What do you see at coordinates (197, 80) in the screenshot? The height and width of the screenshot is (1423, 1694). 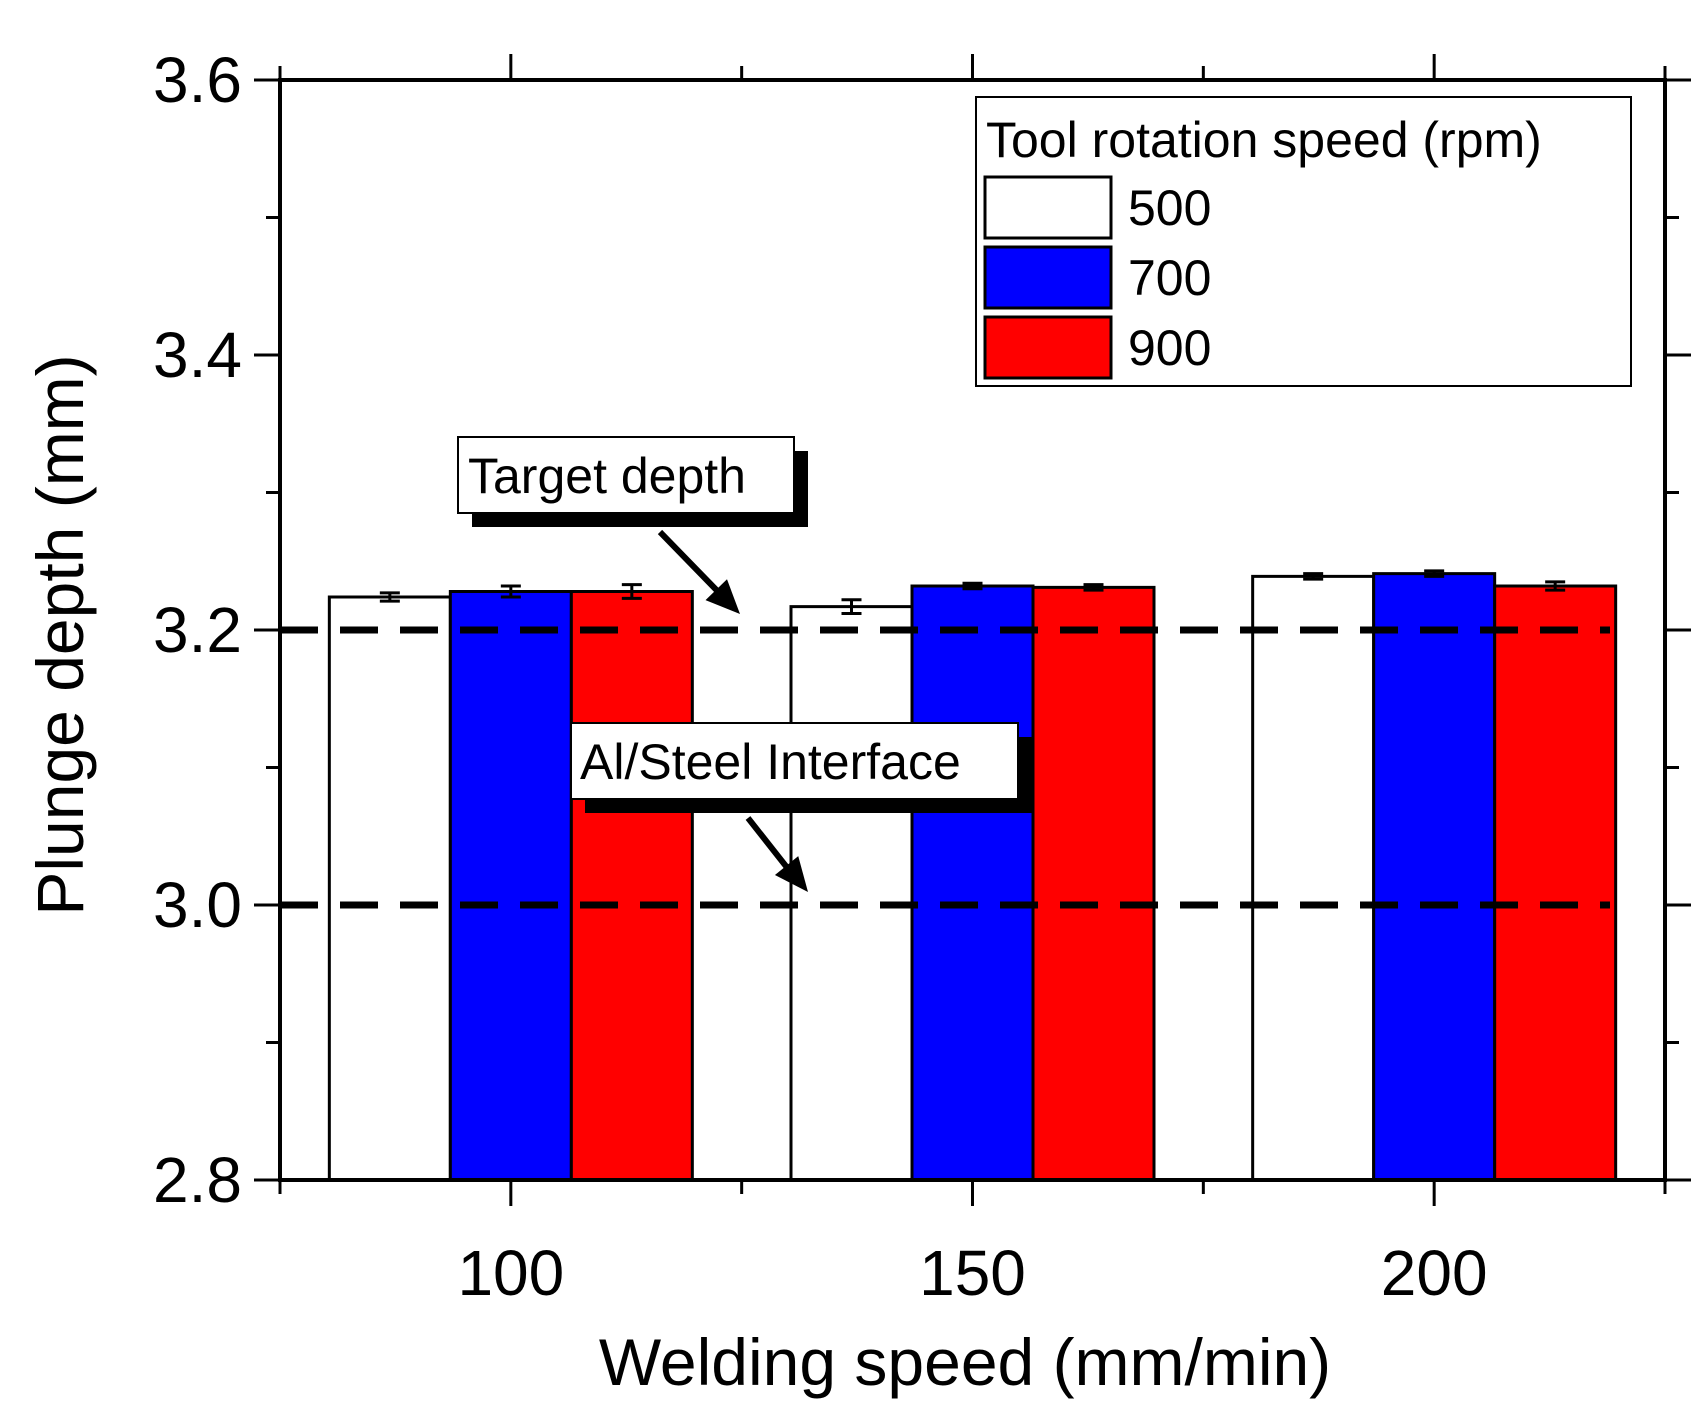 I see `y-tick-label-3.6: 3.6` at bounding box center [197, 80].